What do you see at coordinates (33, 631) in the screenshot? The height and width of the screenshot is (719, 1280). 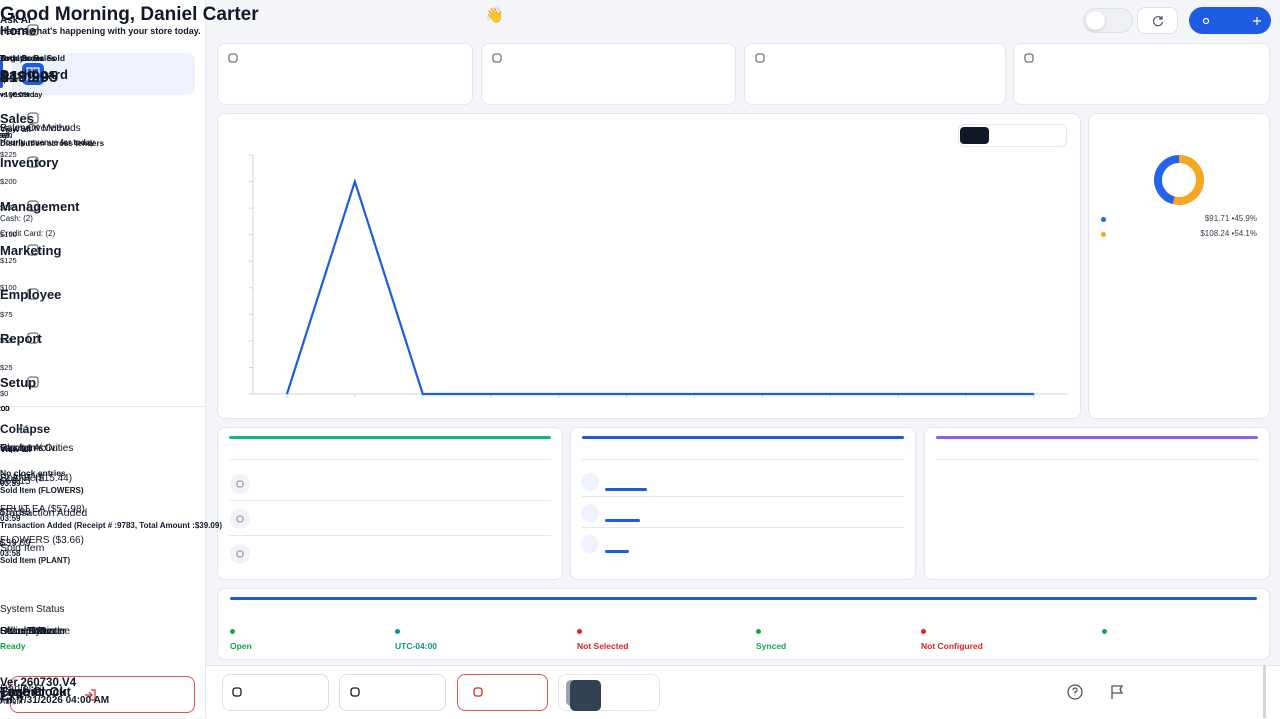 I see `status-label: Receipt Printer` at bounding box center [33, 631].